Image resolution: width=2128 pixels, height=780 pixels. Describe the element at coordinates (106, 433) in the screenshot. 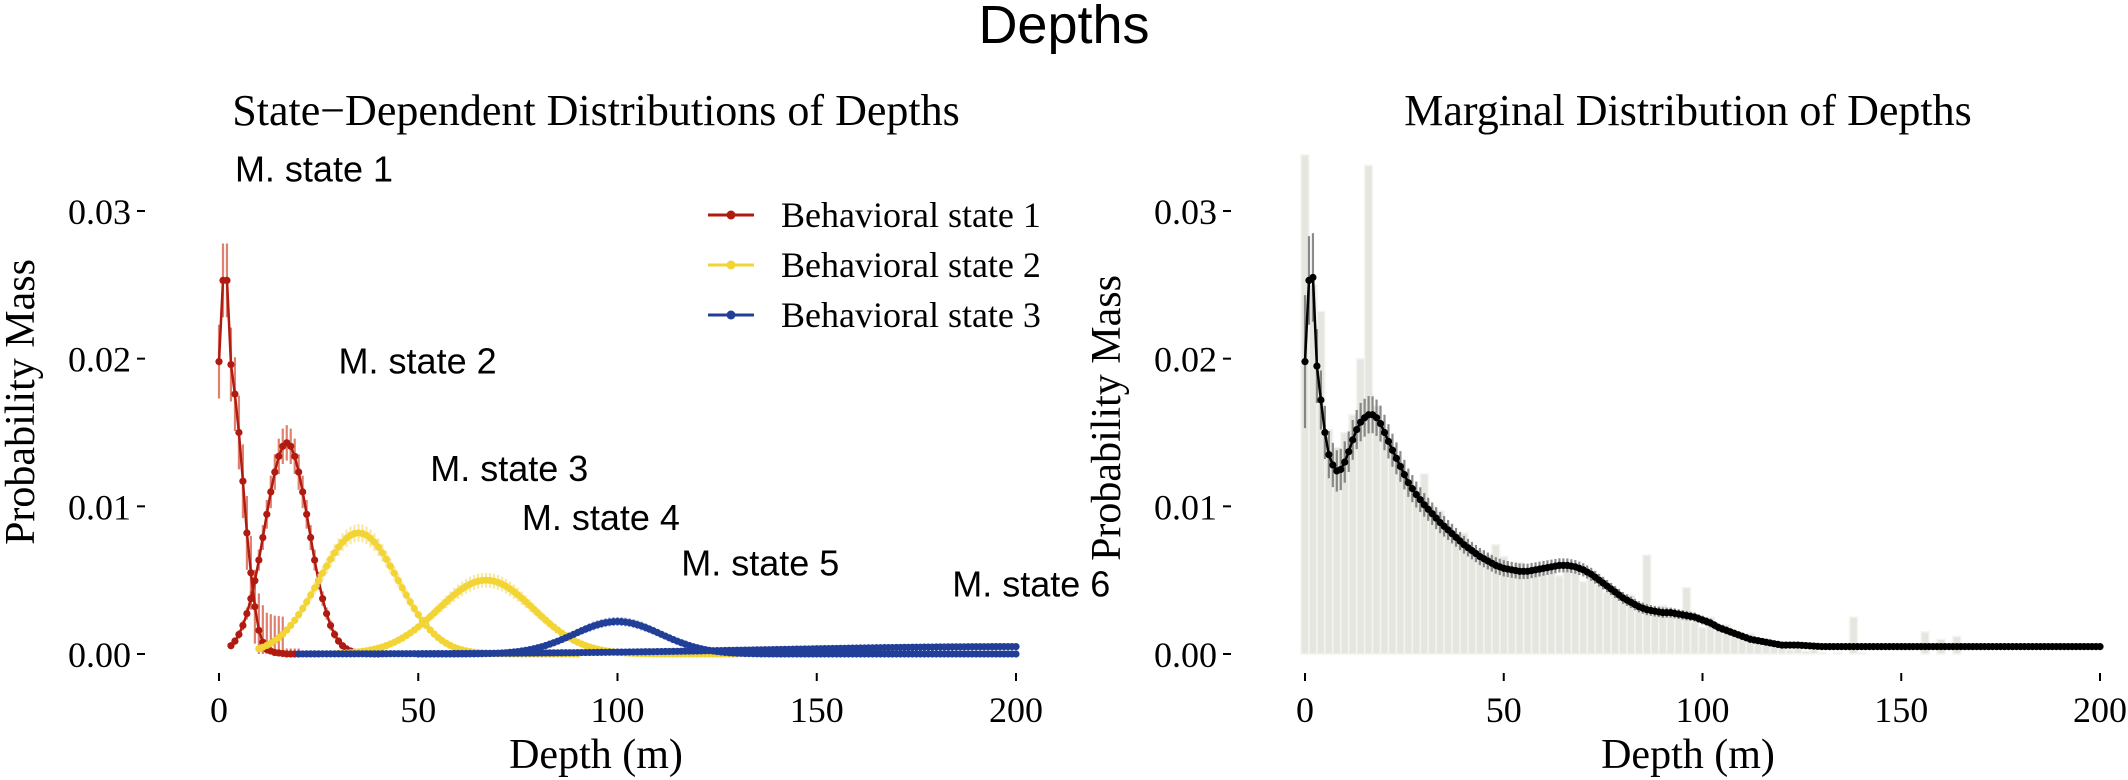

I see `left-y-axis: 0.00 0.01 0.02 0.03` at that location.